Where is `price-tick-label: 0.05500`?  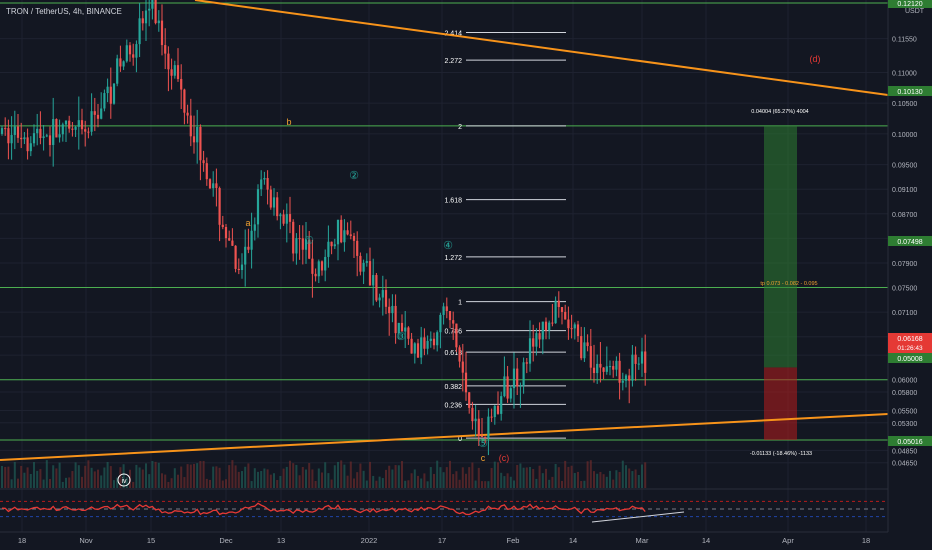
price-tick-label: 0.05500 is located at coordinates (904, 411).